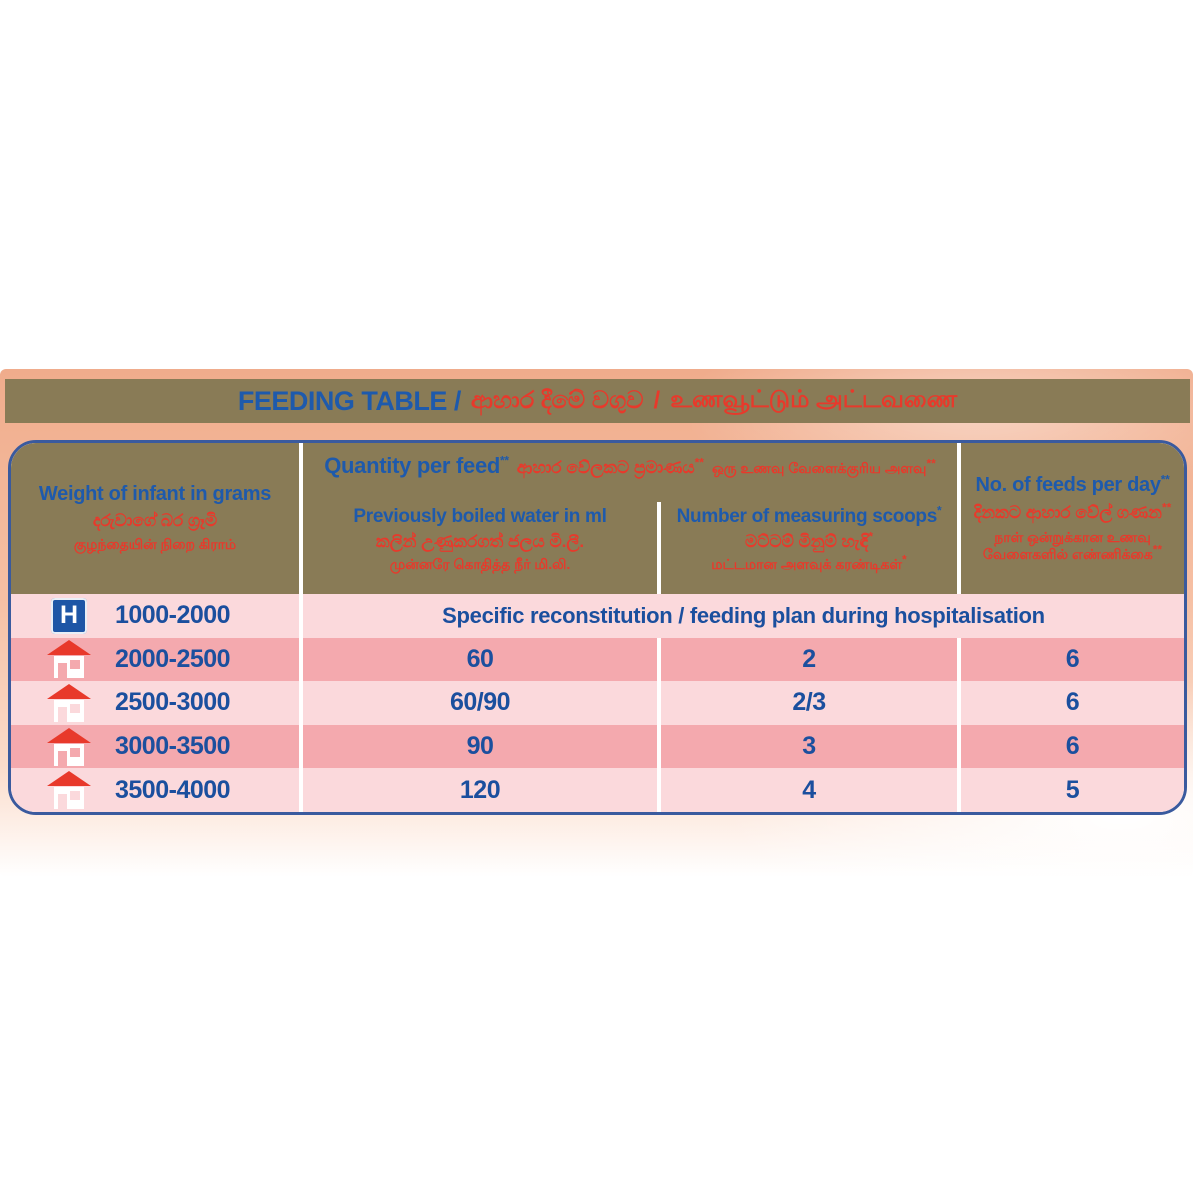  Describe the element at coordinates (480, 703) in the screenshot. I see `water-value: 60/90` at that location.